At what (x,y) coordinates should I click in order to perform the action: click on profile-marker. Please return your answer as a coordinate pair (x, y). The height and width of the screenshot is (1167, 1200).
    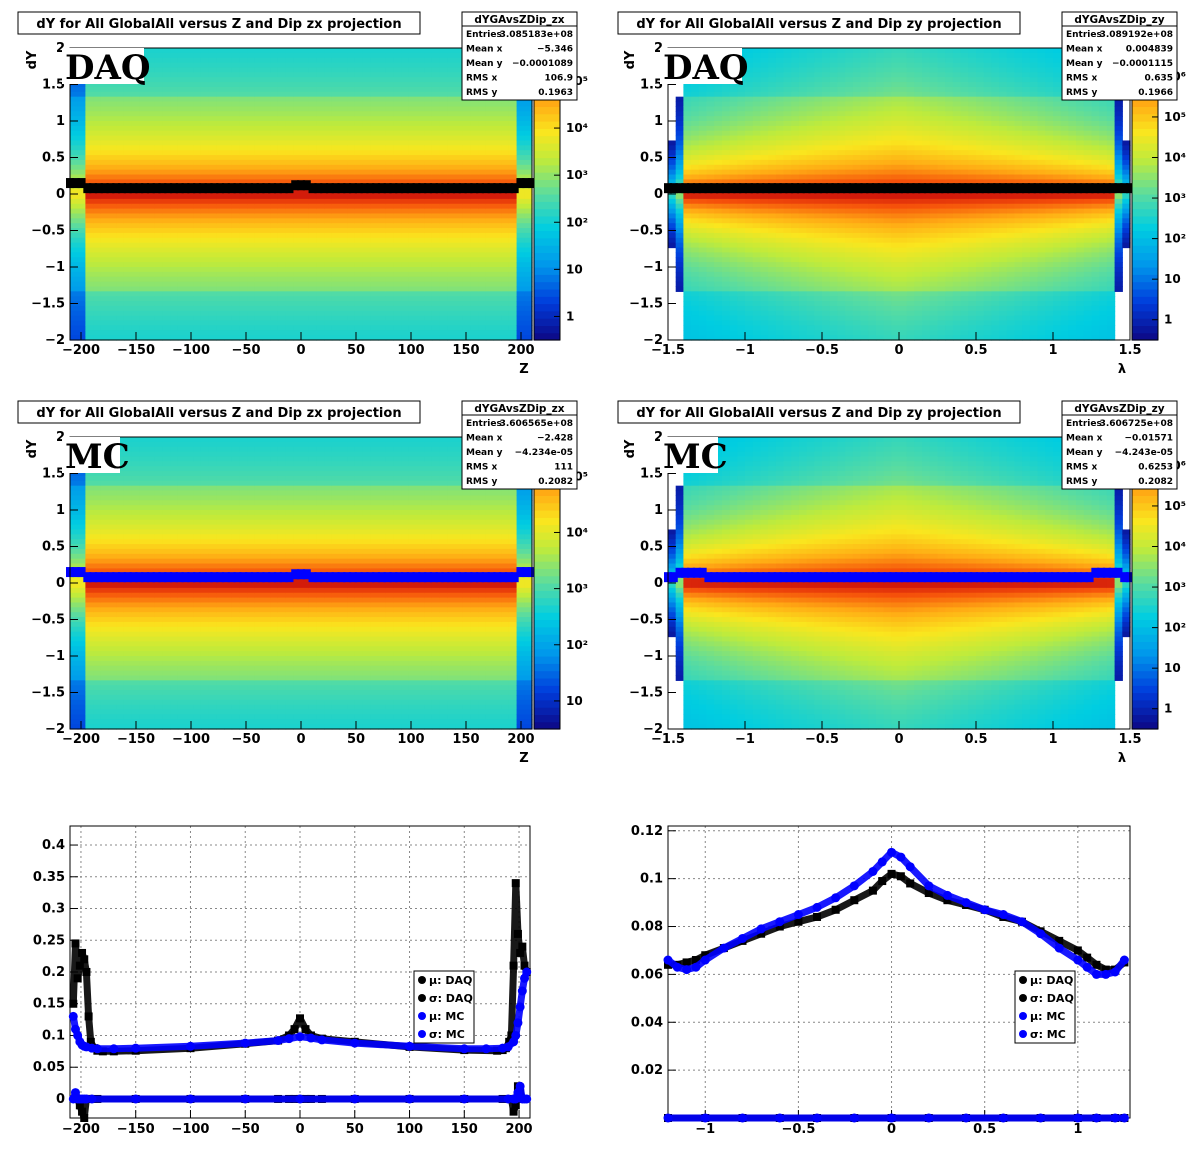
    Looking at the image, I should click on (81, 183).